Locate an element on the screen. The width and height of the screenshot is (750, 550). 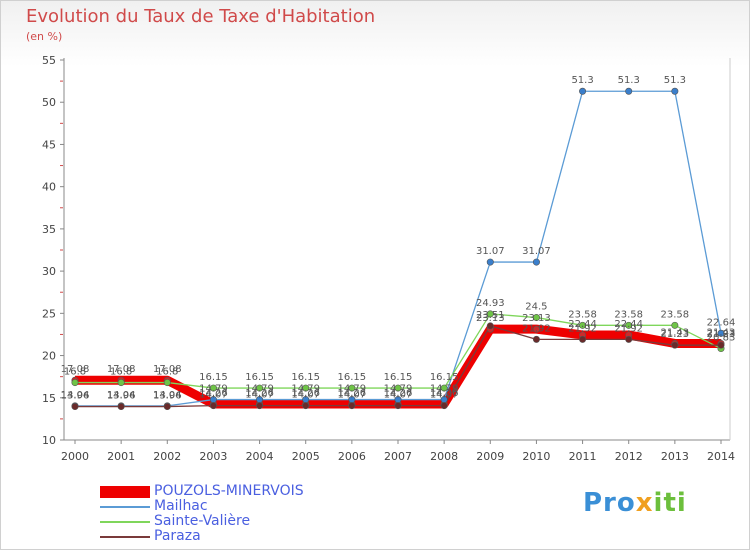
legend-label: Paraza is located at coordinates (177, 536).